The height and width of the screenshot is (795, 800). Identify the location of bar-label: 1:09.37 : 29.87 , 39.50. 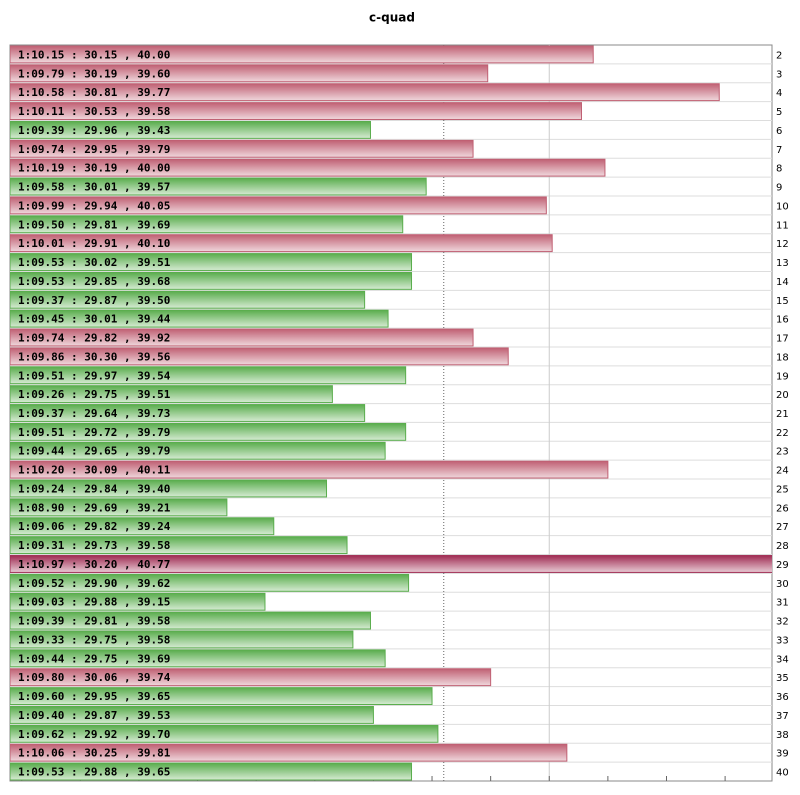
(94, 300).